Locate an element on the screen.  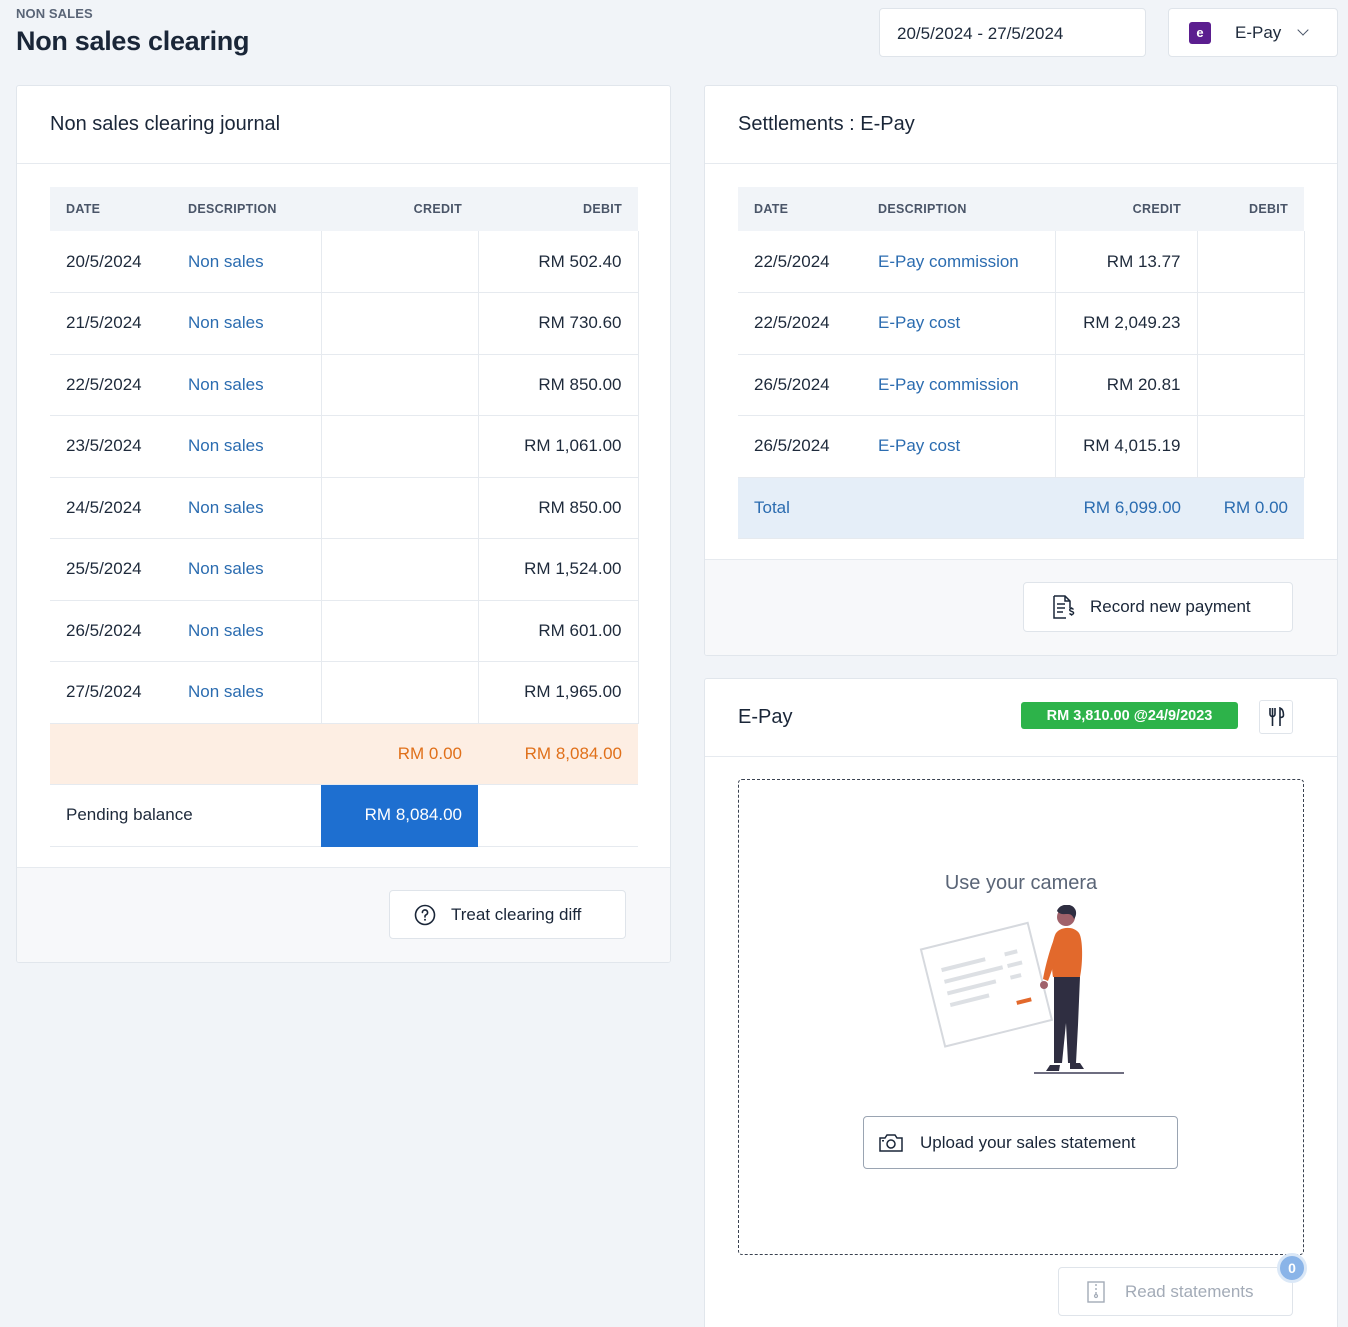
settlements-total-row: Total RM 6,099.00 RM 0.00 is located at coordinates (1021, 508).